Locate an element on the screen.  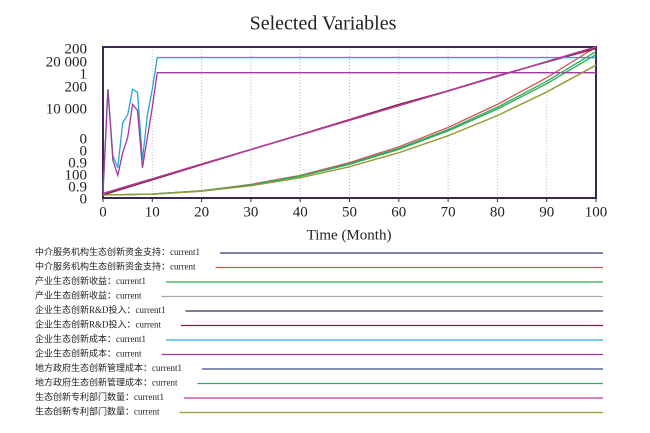
x-tick-label: 0 is located at coordinates (103, 212).